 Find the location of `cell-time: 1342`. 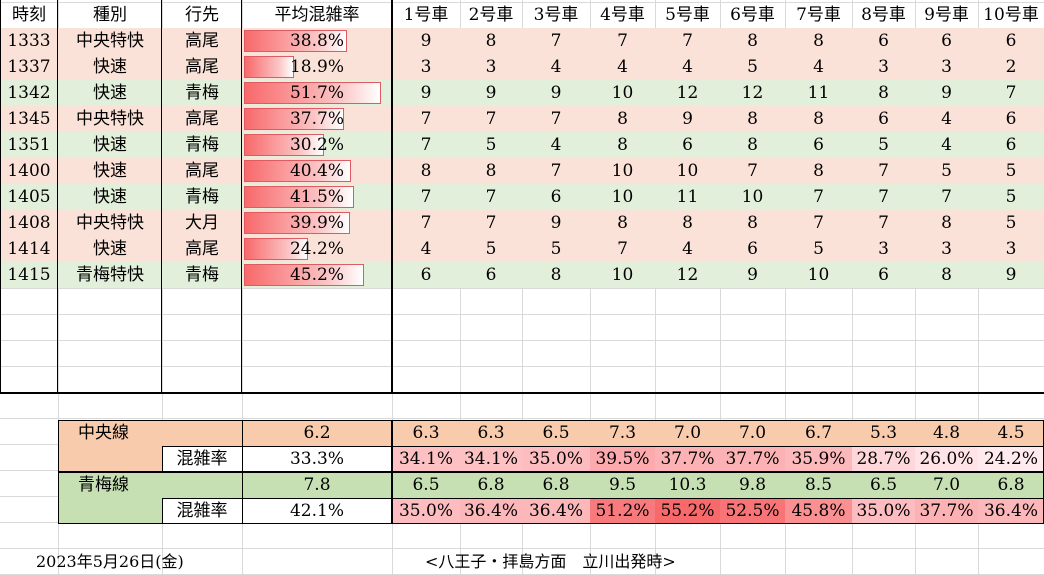

cell-time: 1342 is located at coordinates (29, 92).